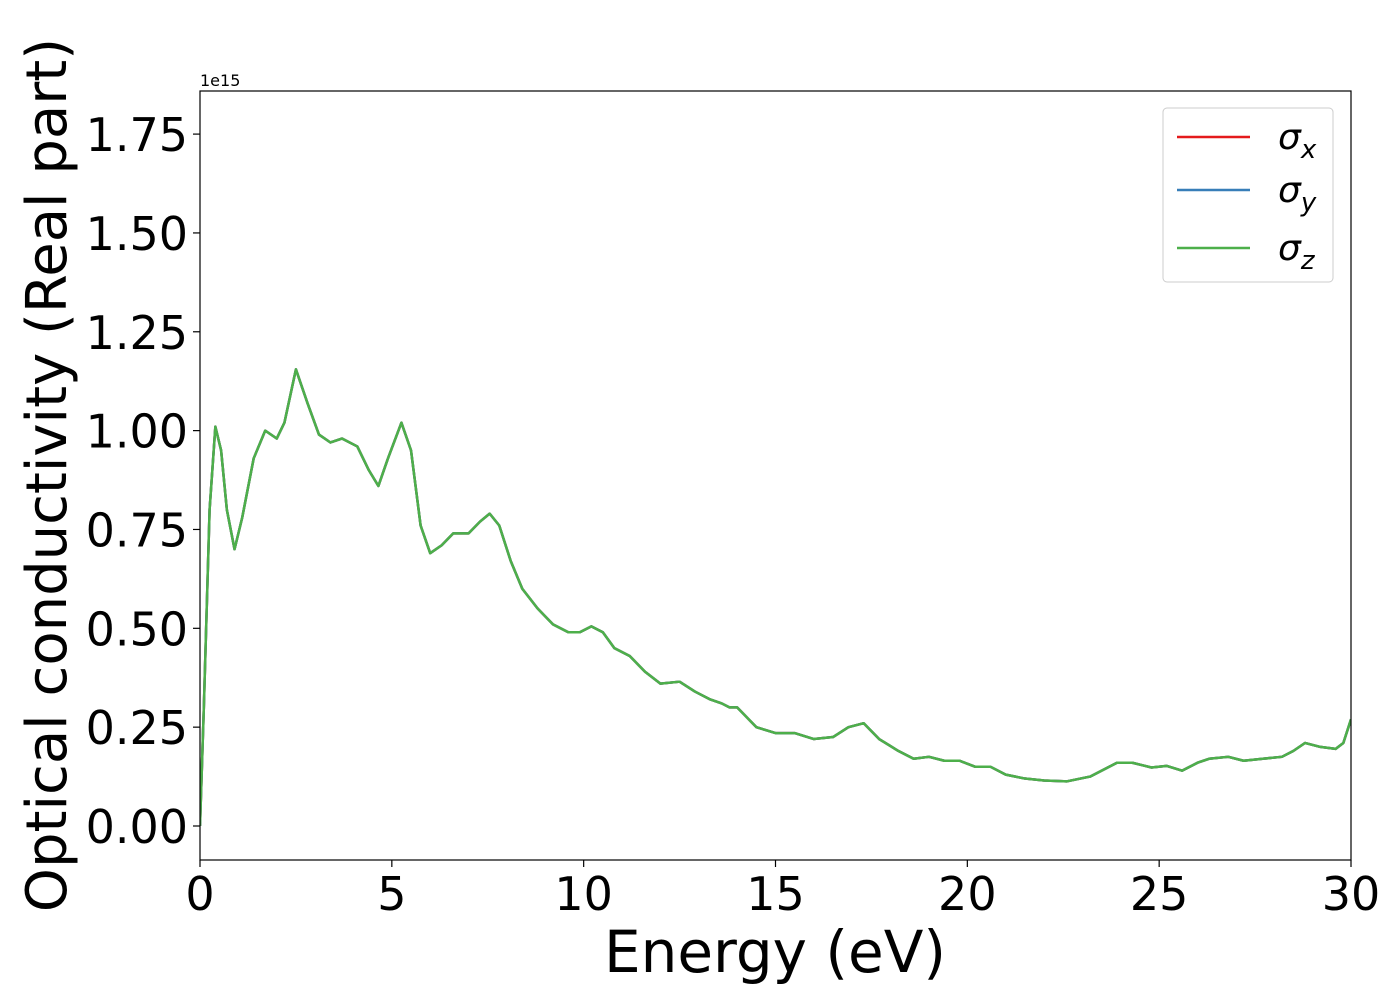  I want to click on y-offset-label: 1e15, so click(220, 80).